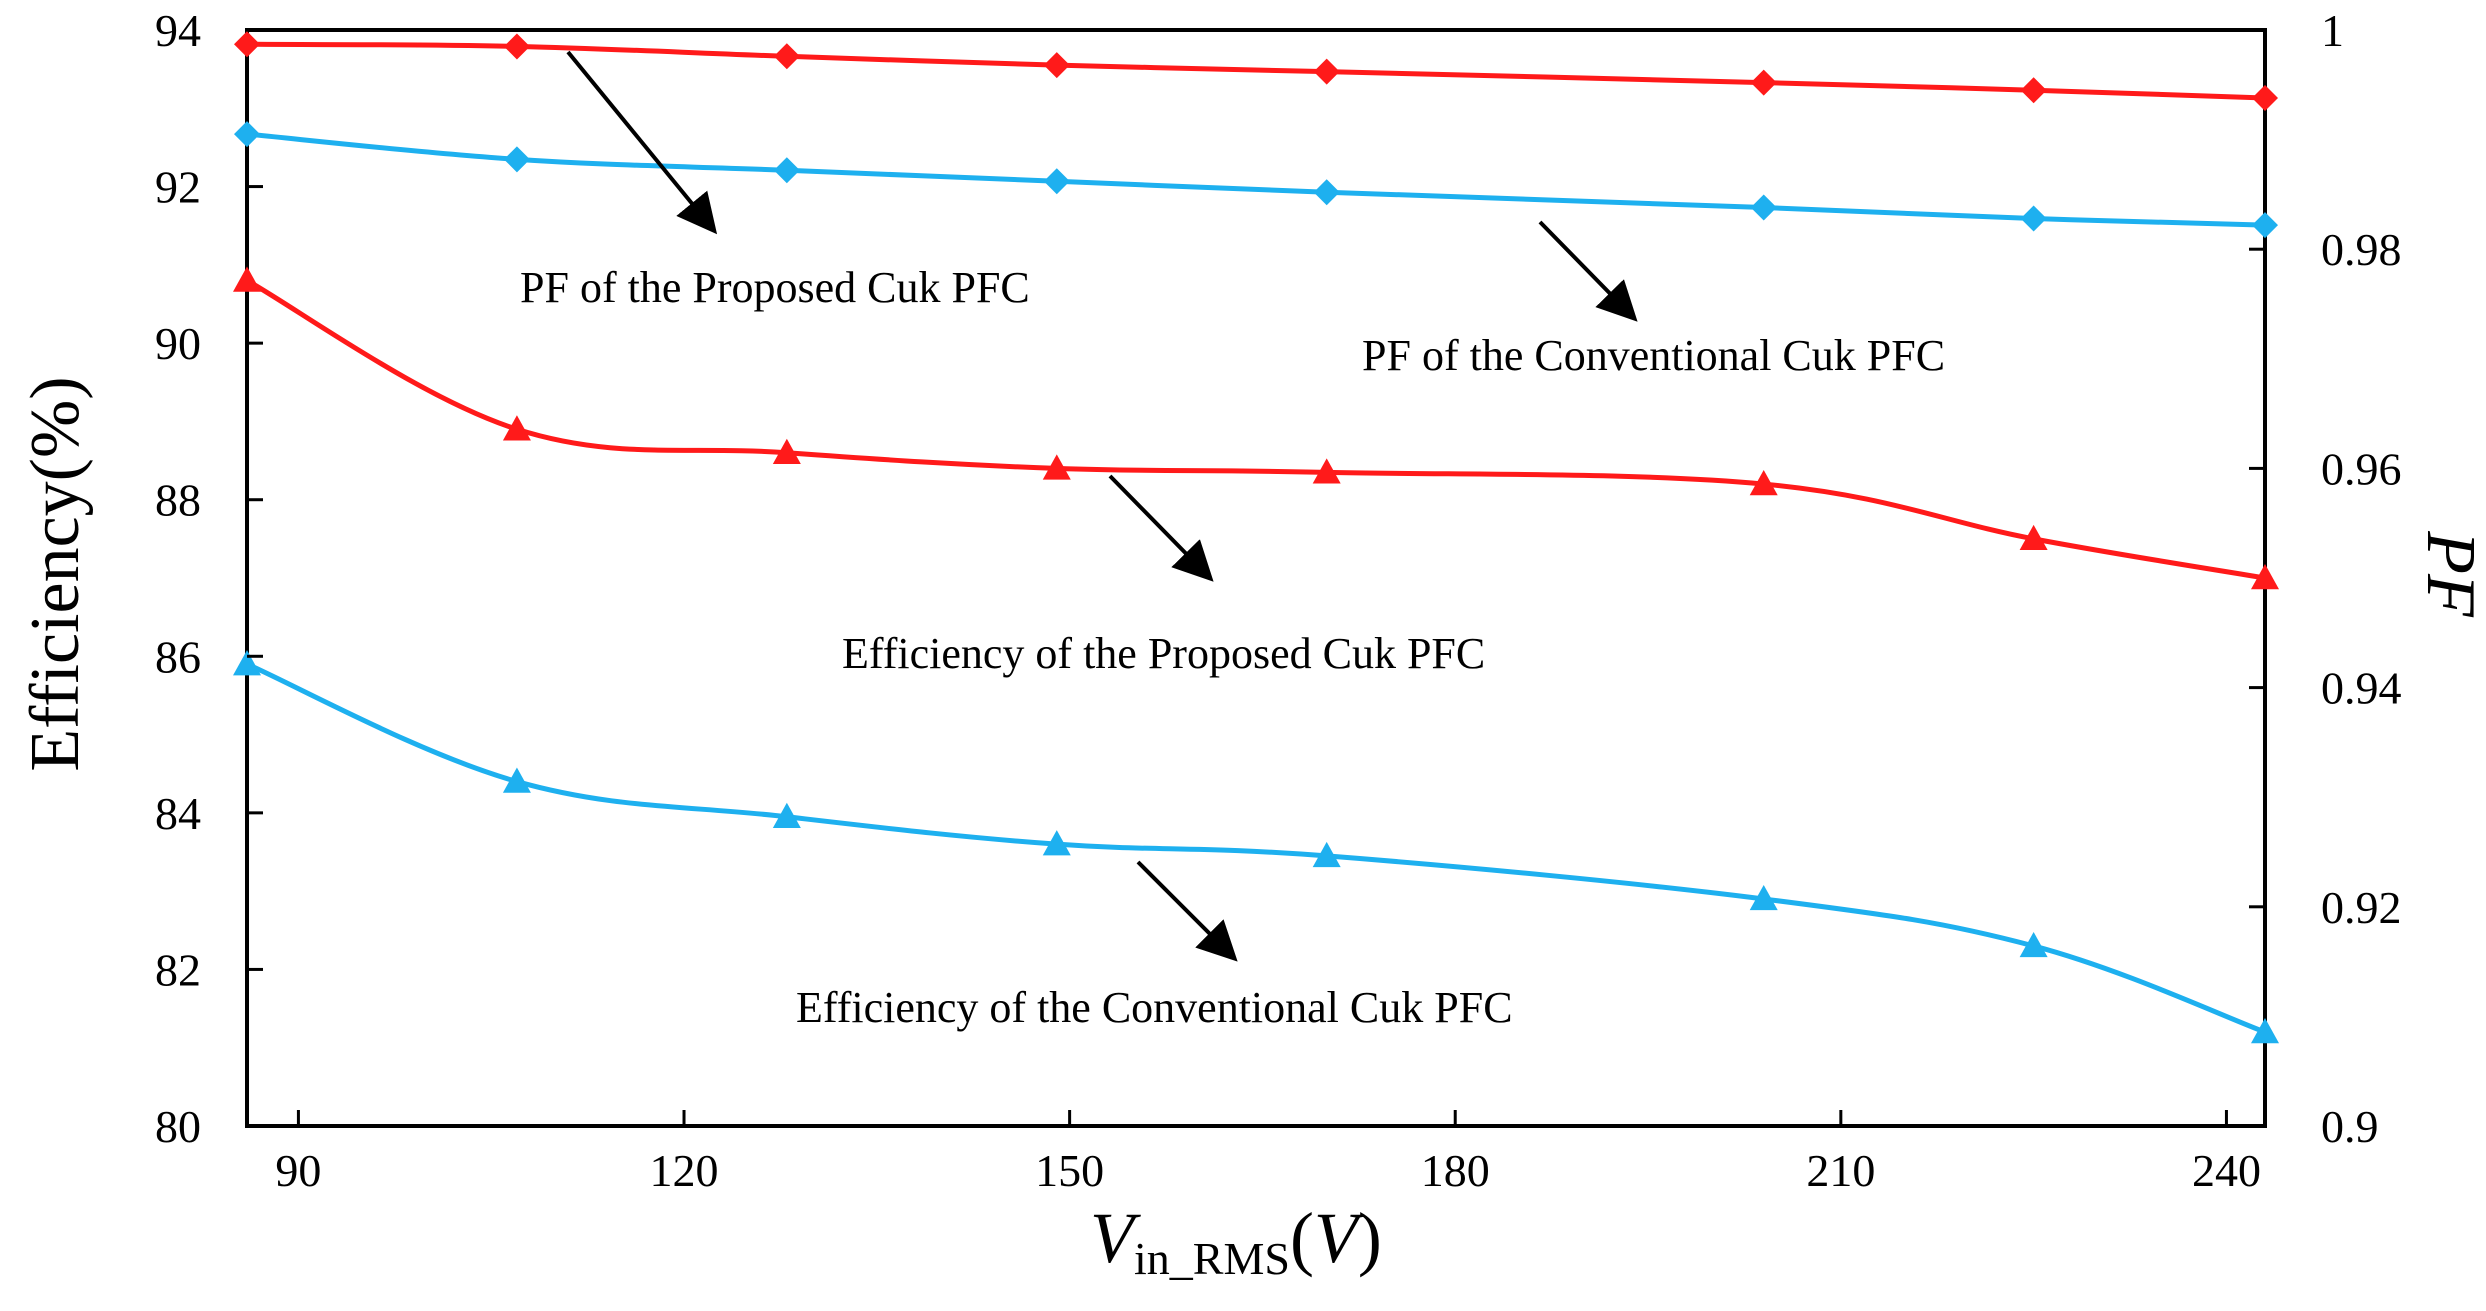 This screenshot has width=2486, height=1311. What do you see at coordinates (642, 142) in the screenshot?
I see `arrow-pf-proposed` at bounding box center [642, 142].